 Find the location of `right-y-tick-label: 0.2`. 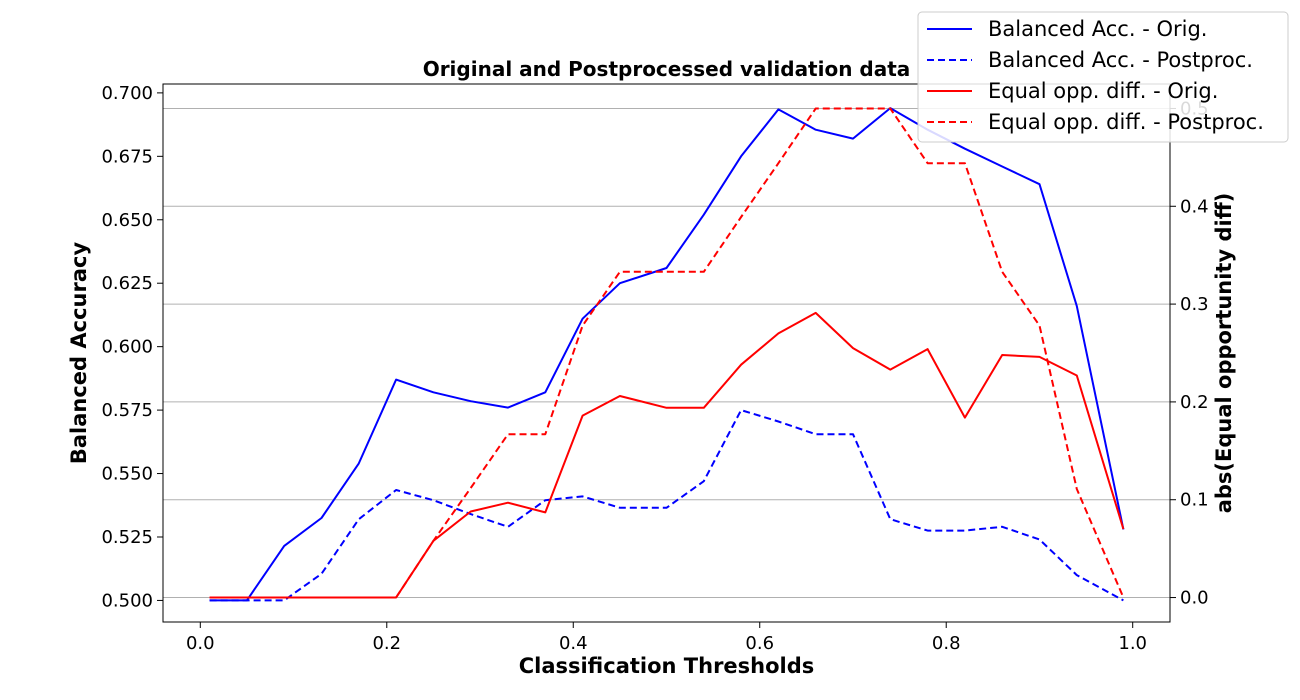

right-y-tick-label: 0.2 is located at coordinates (1194, 402).